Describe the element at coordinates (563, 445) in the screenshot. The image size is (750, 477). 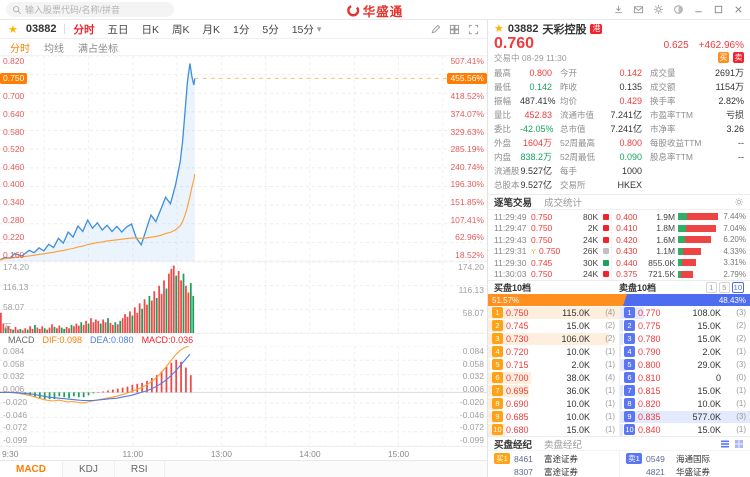
I see `tab-sell-brokers: 卖盘经纪` at that location.